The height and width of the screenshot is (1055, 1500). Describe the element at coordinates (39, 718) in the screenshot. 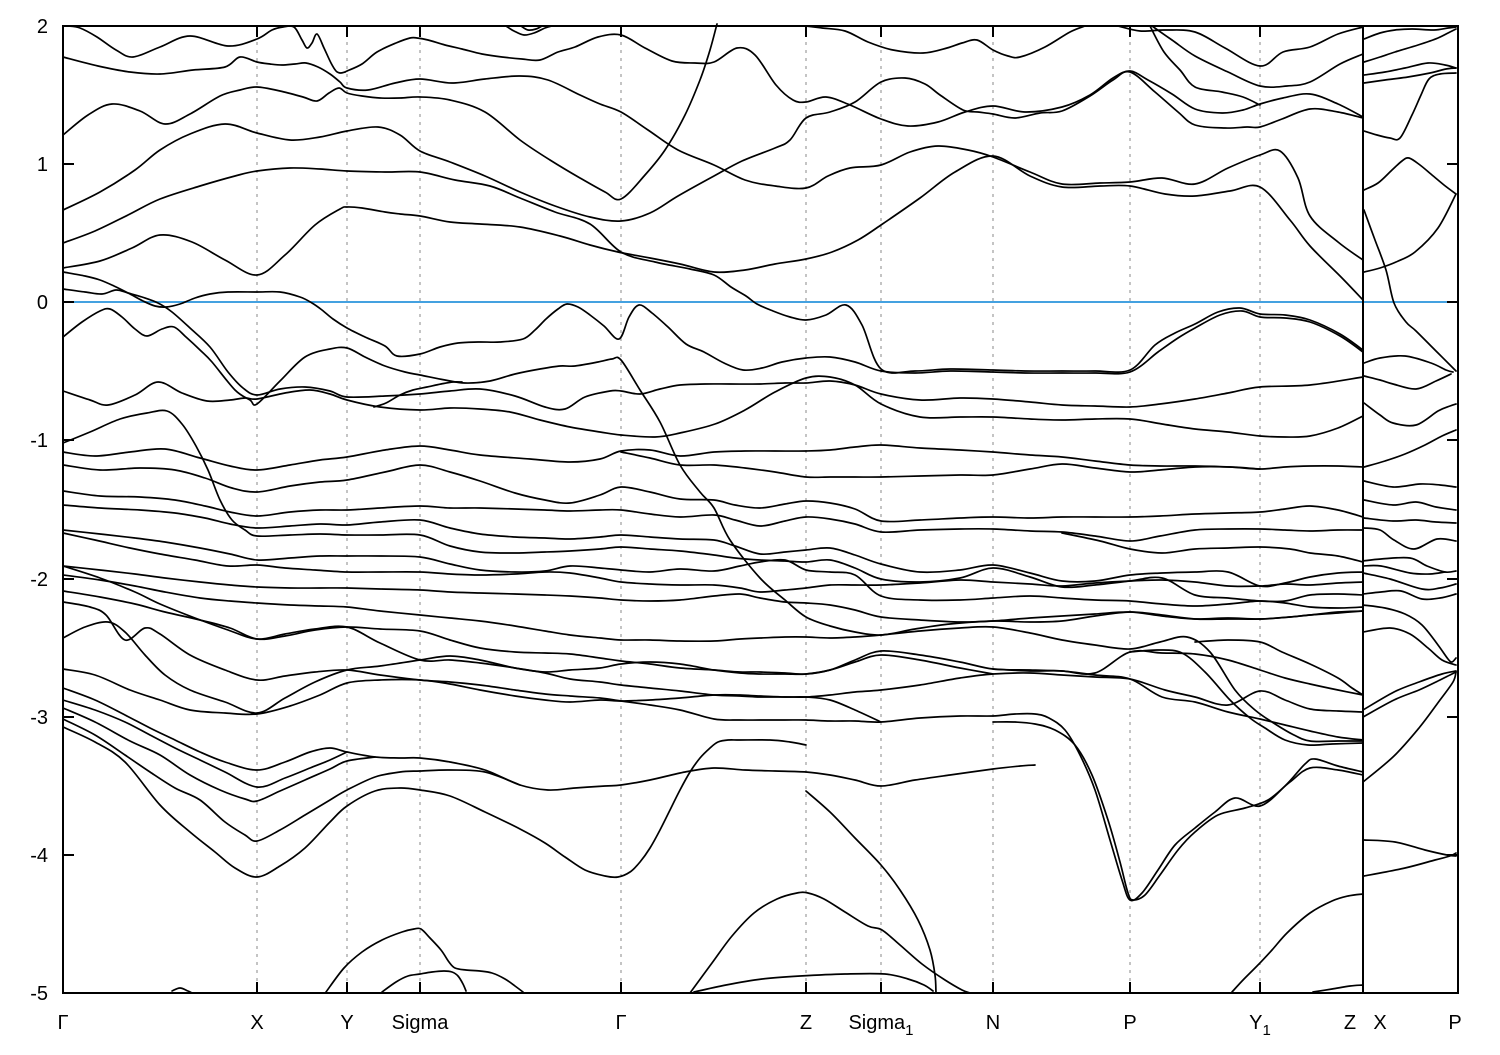

I see `svg-text: -3` at that location.